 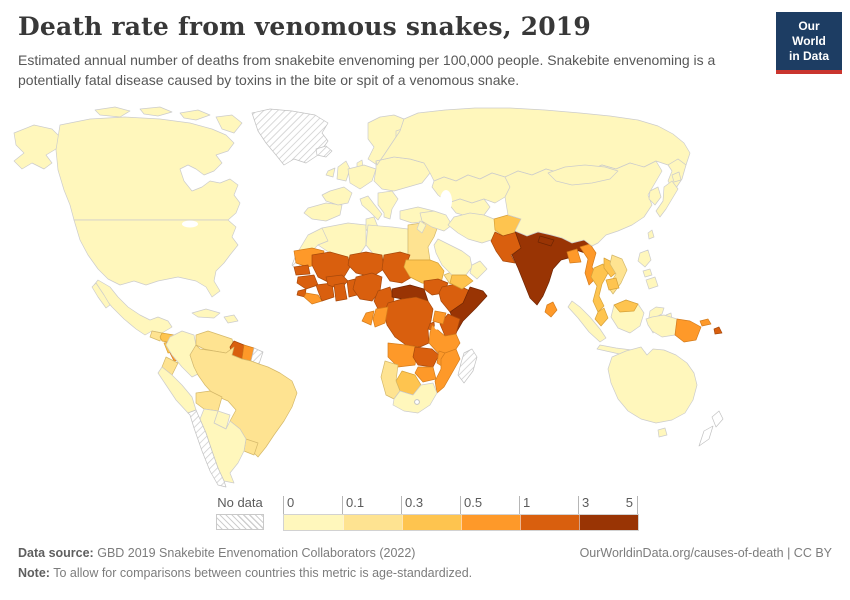 What do you see at coordinates (156, 258) in the screenshot?
I see `country-usa` at bounding box center [156, 258].